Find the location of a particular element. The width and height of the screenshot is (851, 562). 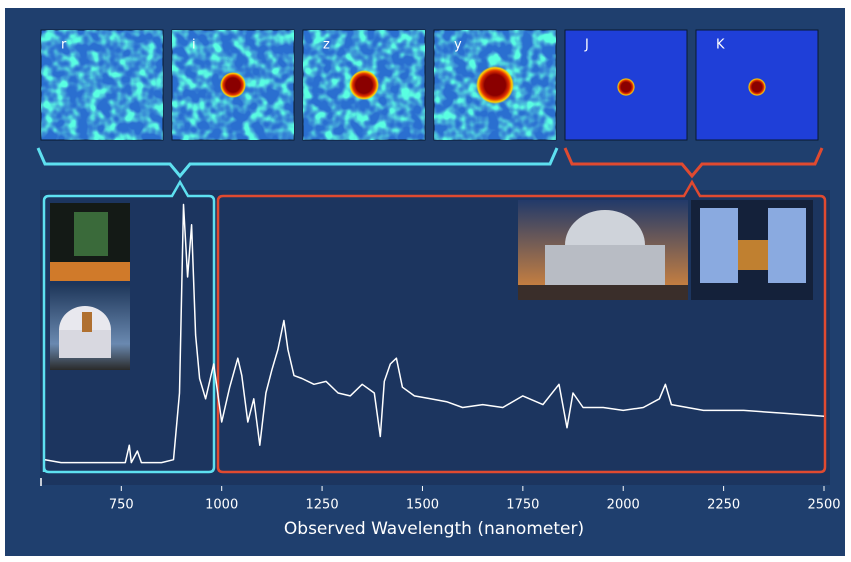

thumbnail: J is located at coordinates (626, 85).